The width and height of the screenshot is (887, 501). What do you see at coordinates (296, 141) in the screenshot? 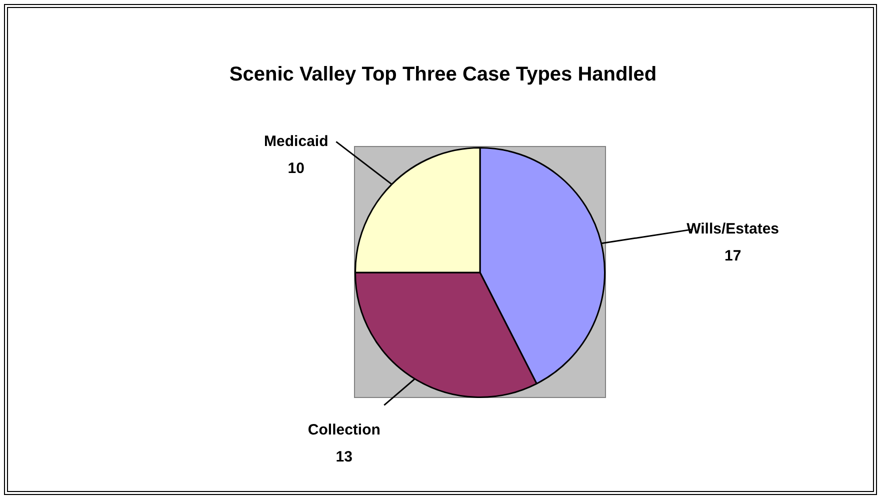
I see `slice-label: Medicaid` at bounding box center [296, 141].